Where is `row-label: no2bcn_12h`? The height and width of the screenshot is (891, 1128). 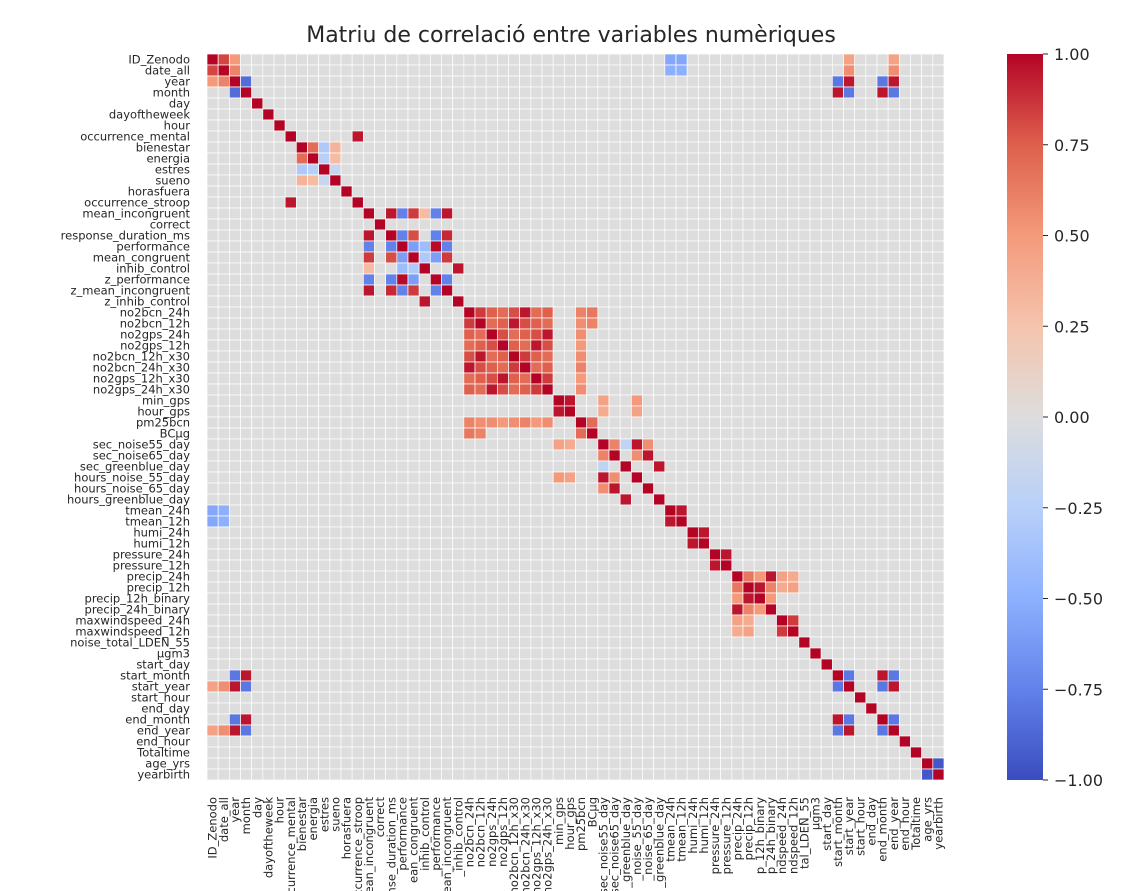 row-label: no2bcn_12h is located at coordinates (155, 324).